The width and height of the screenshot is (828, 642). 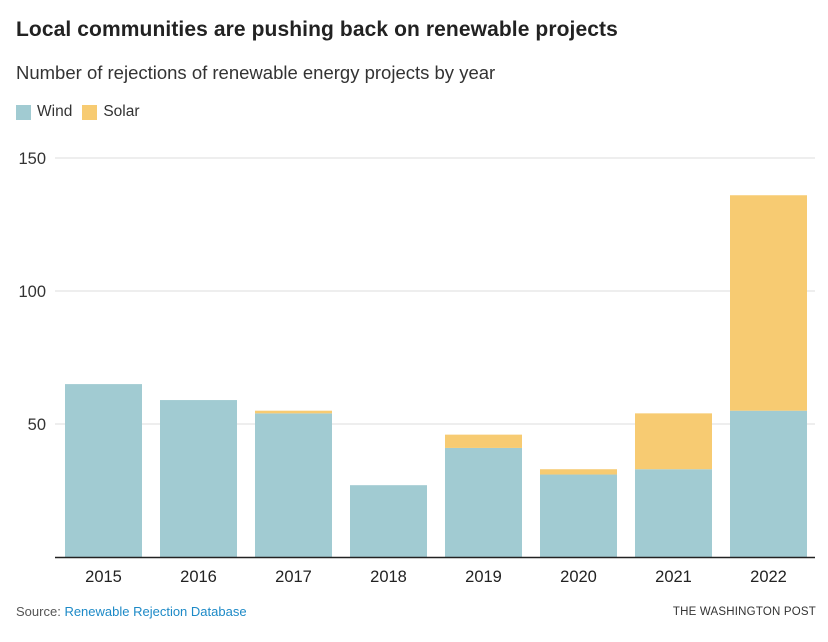 I want to click on bar-wind-2018, so click(x=388, y=521).